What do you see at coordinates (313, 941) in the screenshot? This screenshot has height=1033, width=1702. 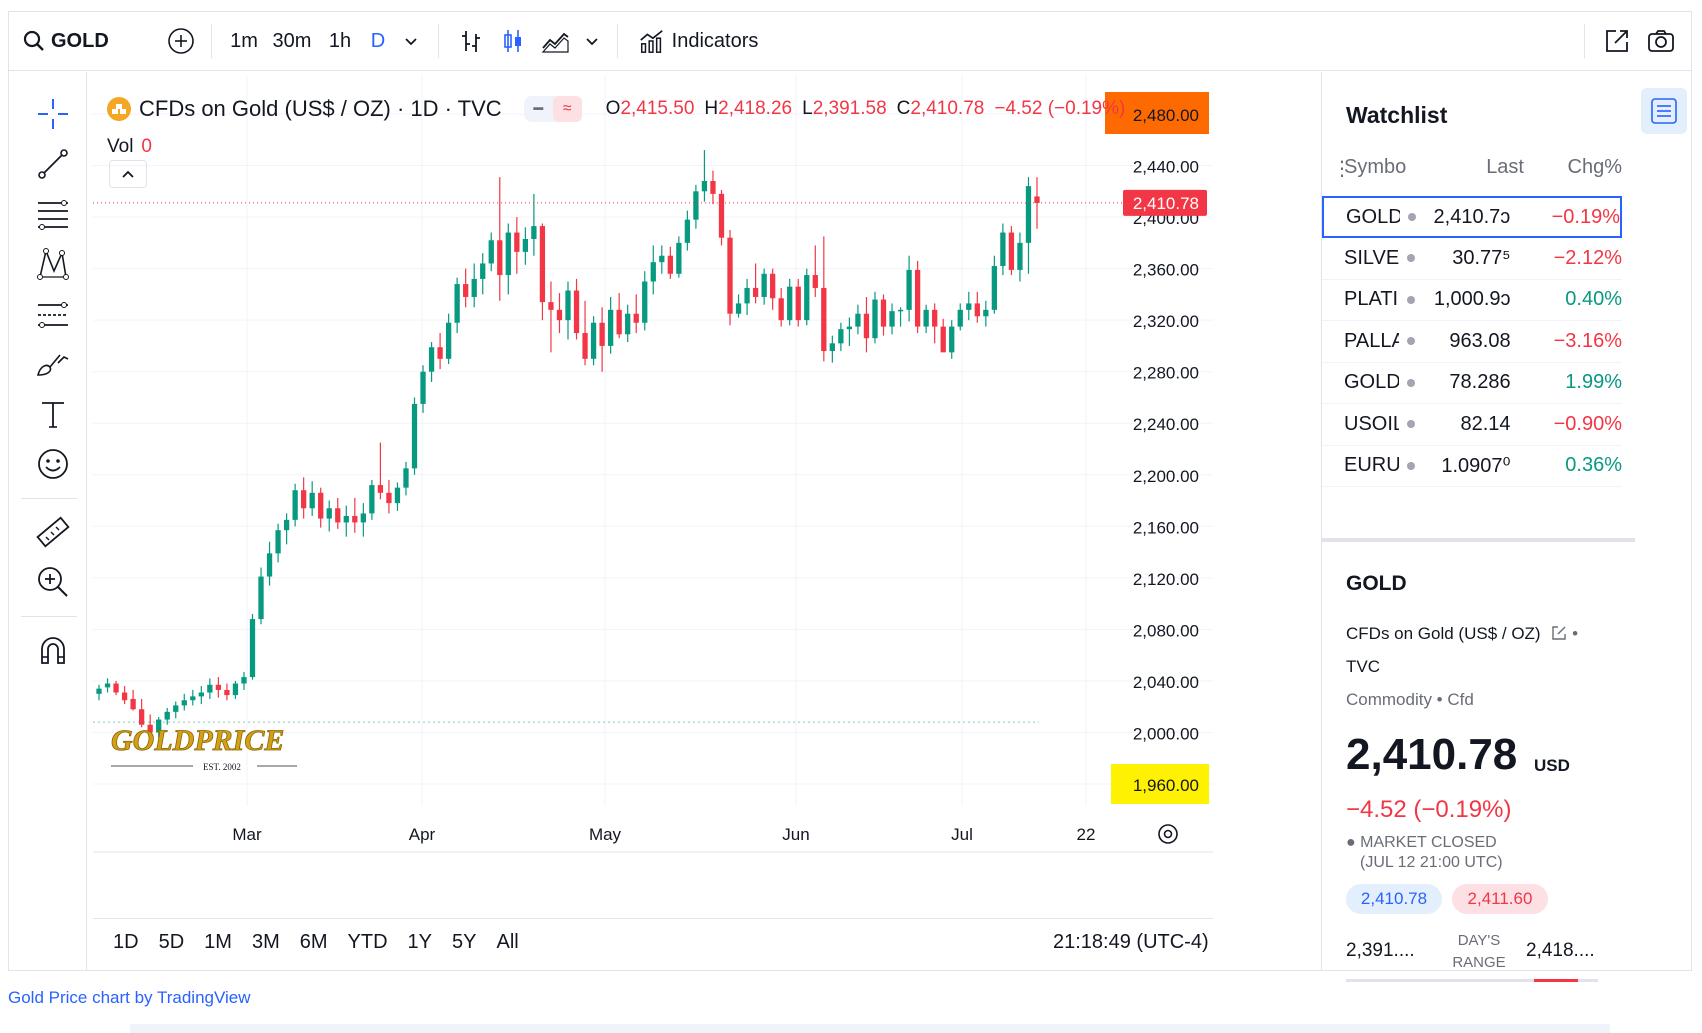 I see `range-button-6m: 6M` at bounding box center [313, 941].